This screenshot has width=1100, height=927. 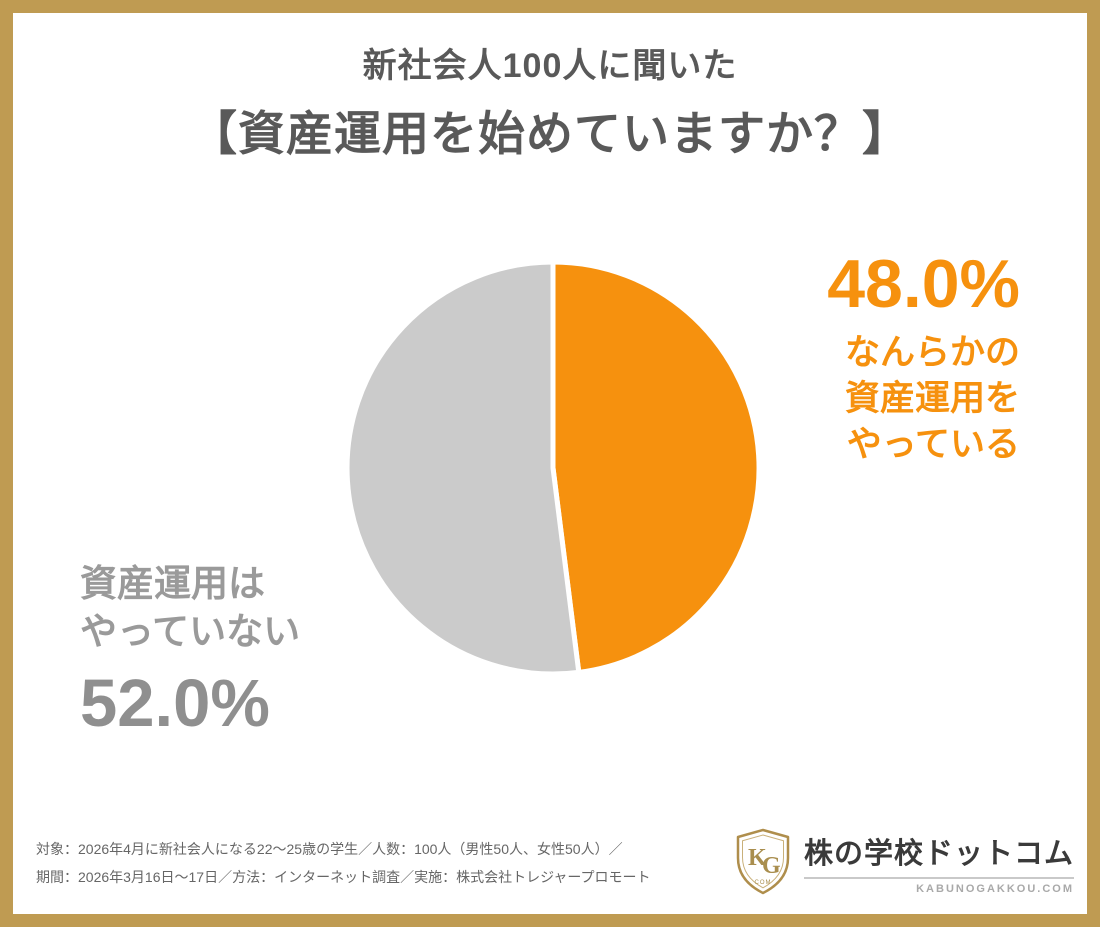 What do you see at coordinates (938, 853) in the screenshot?
I see `logo-name: 株の学校ドットコム` at bounding box center [938, 853].